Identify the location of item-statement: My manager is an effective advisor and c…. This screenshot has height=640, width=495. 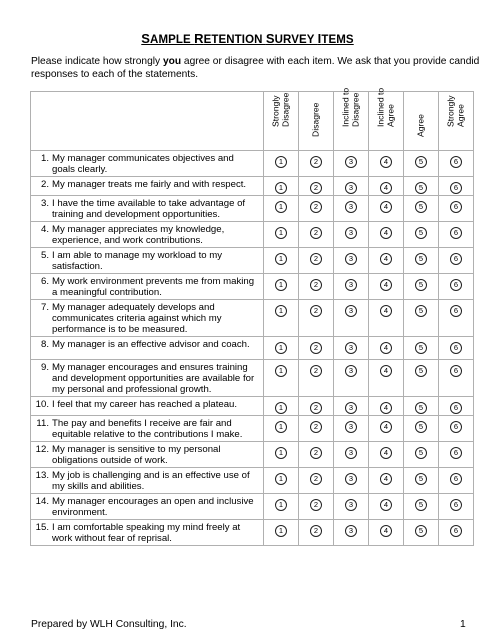
(151, 344).